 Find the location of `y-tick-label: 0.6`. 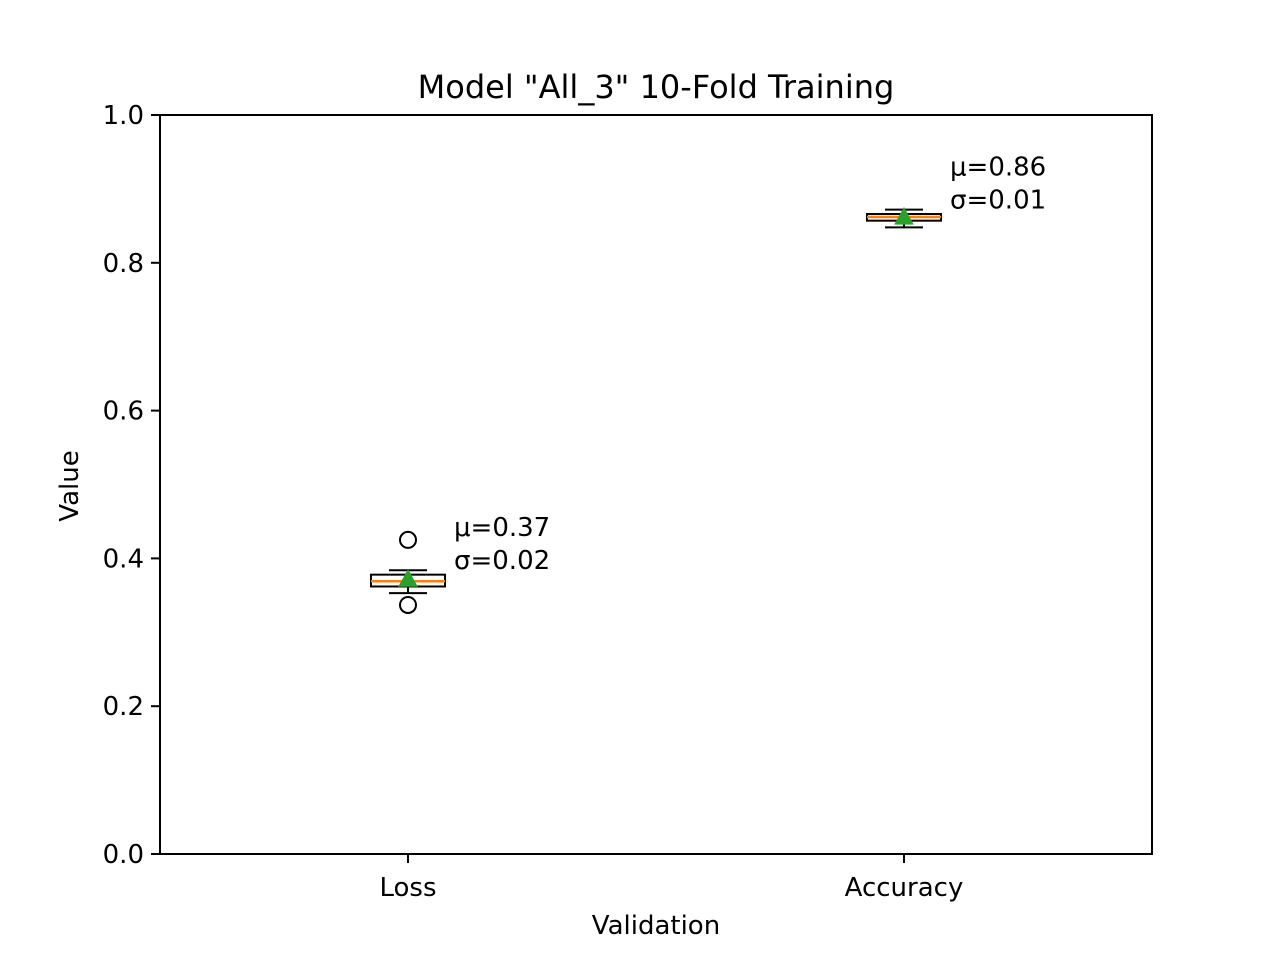

y-tick-label: 0.6 is located at coordinates (123, 412).